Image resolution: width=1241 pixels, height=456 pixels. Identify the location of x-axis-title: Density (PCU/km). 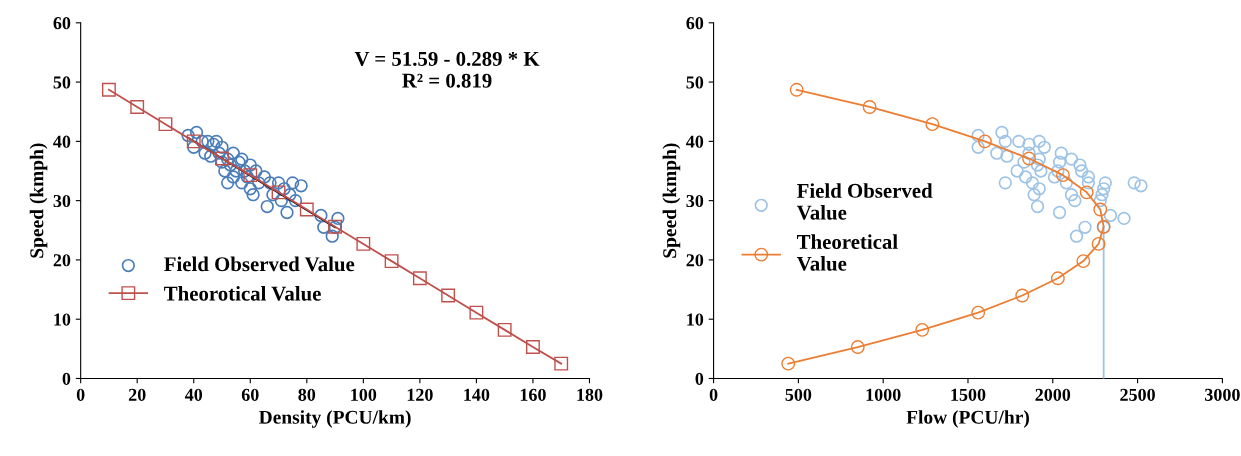
(335, 419).